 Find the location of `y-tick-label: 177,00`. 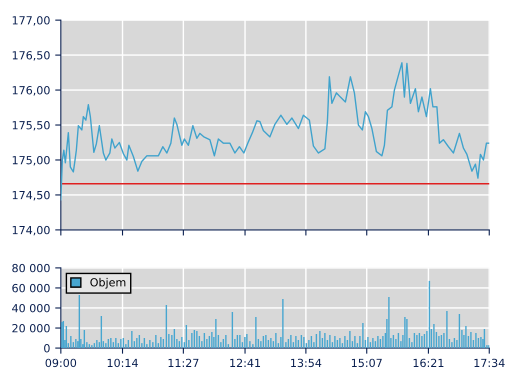

y-tick-label: 177,00 is located at coordinates (31, 21).